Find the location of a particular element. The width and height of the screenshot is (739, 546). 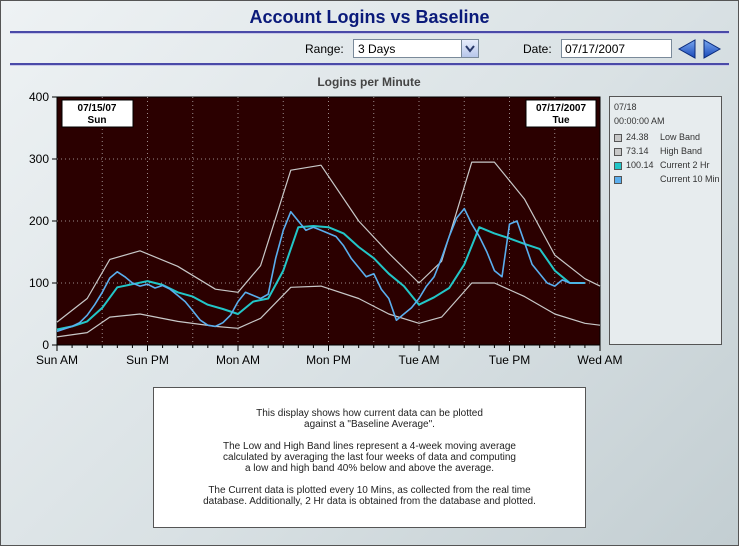

right-arrow-icon is located at coordinates (712, 49).